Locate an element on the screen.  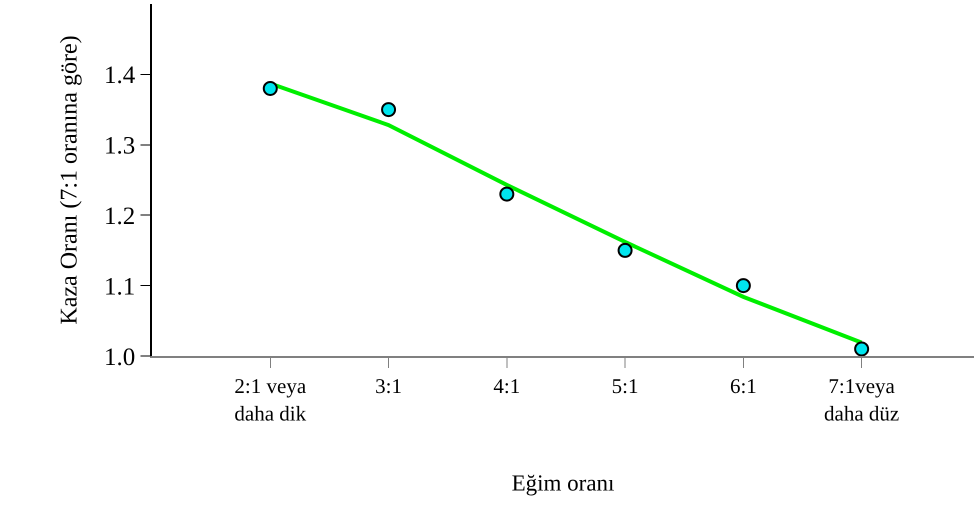
y-tick-label: 1.1 is located at coordinates (120, 286).